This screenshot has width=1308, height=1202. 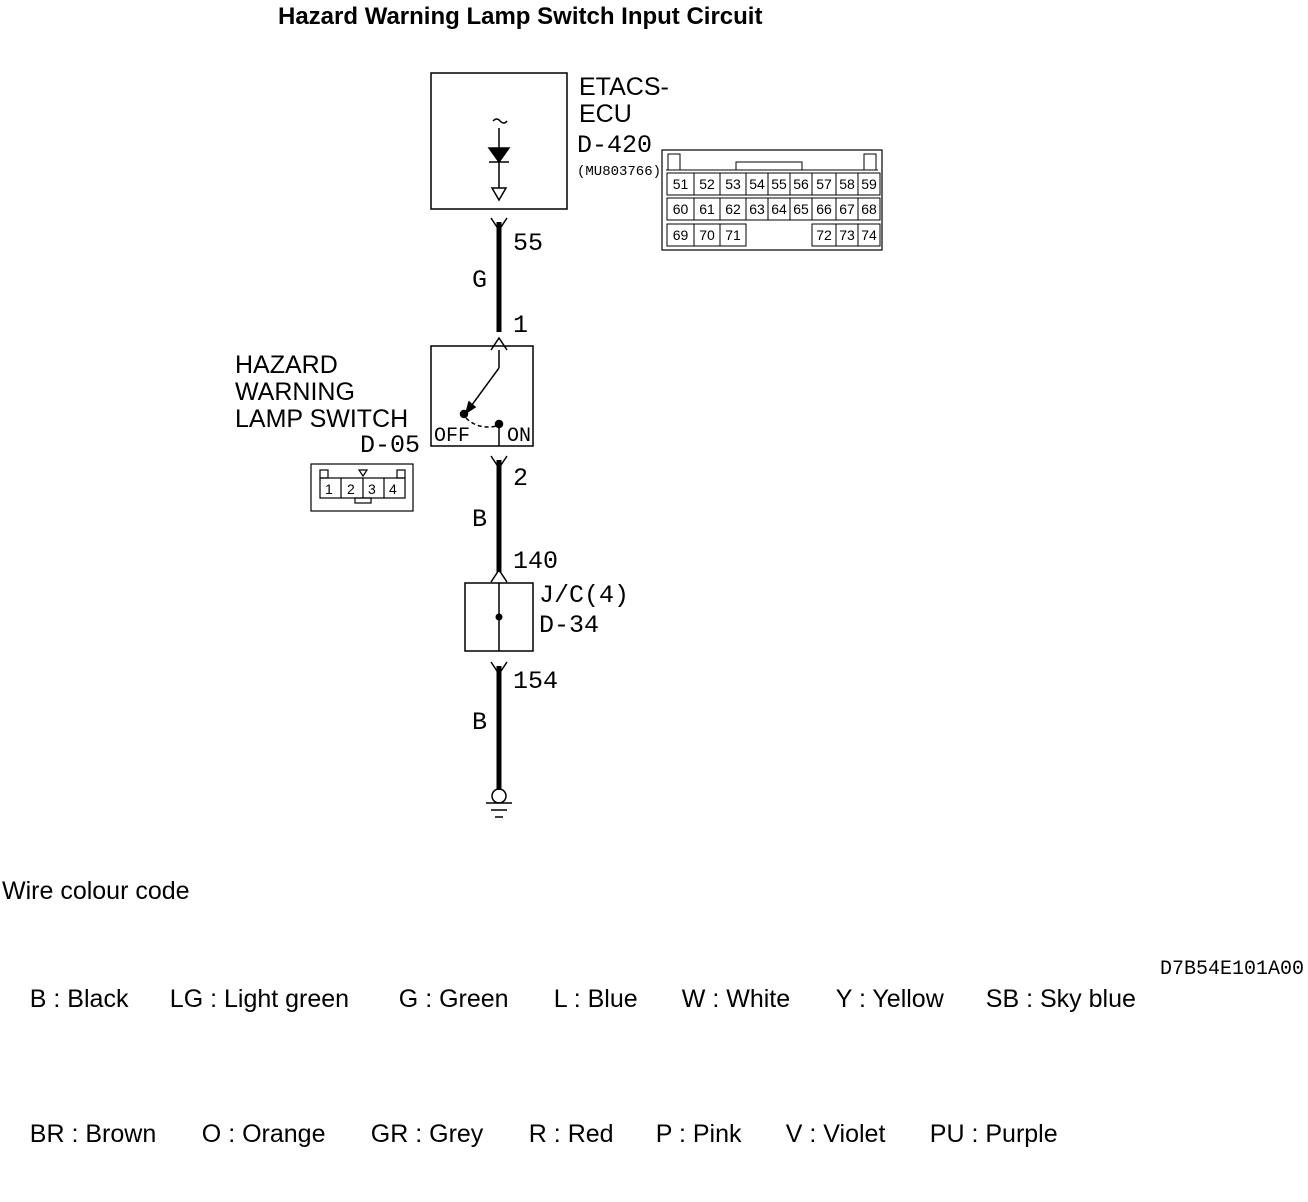 I want to click on ecu-connector-id: D-420, so click(x=614, y=145).